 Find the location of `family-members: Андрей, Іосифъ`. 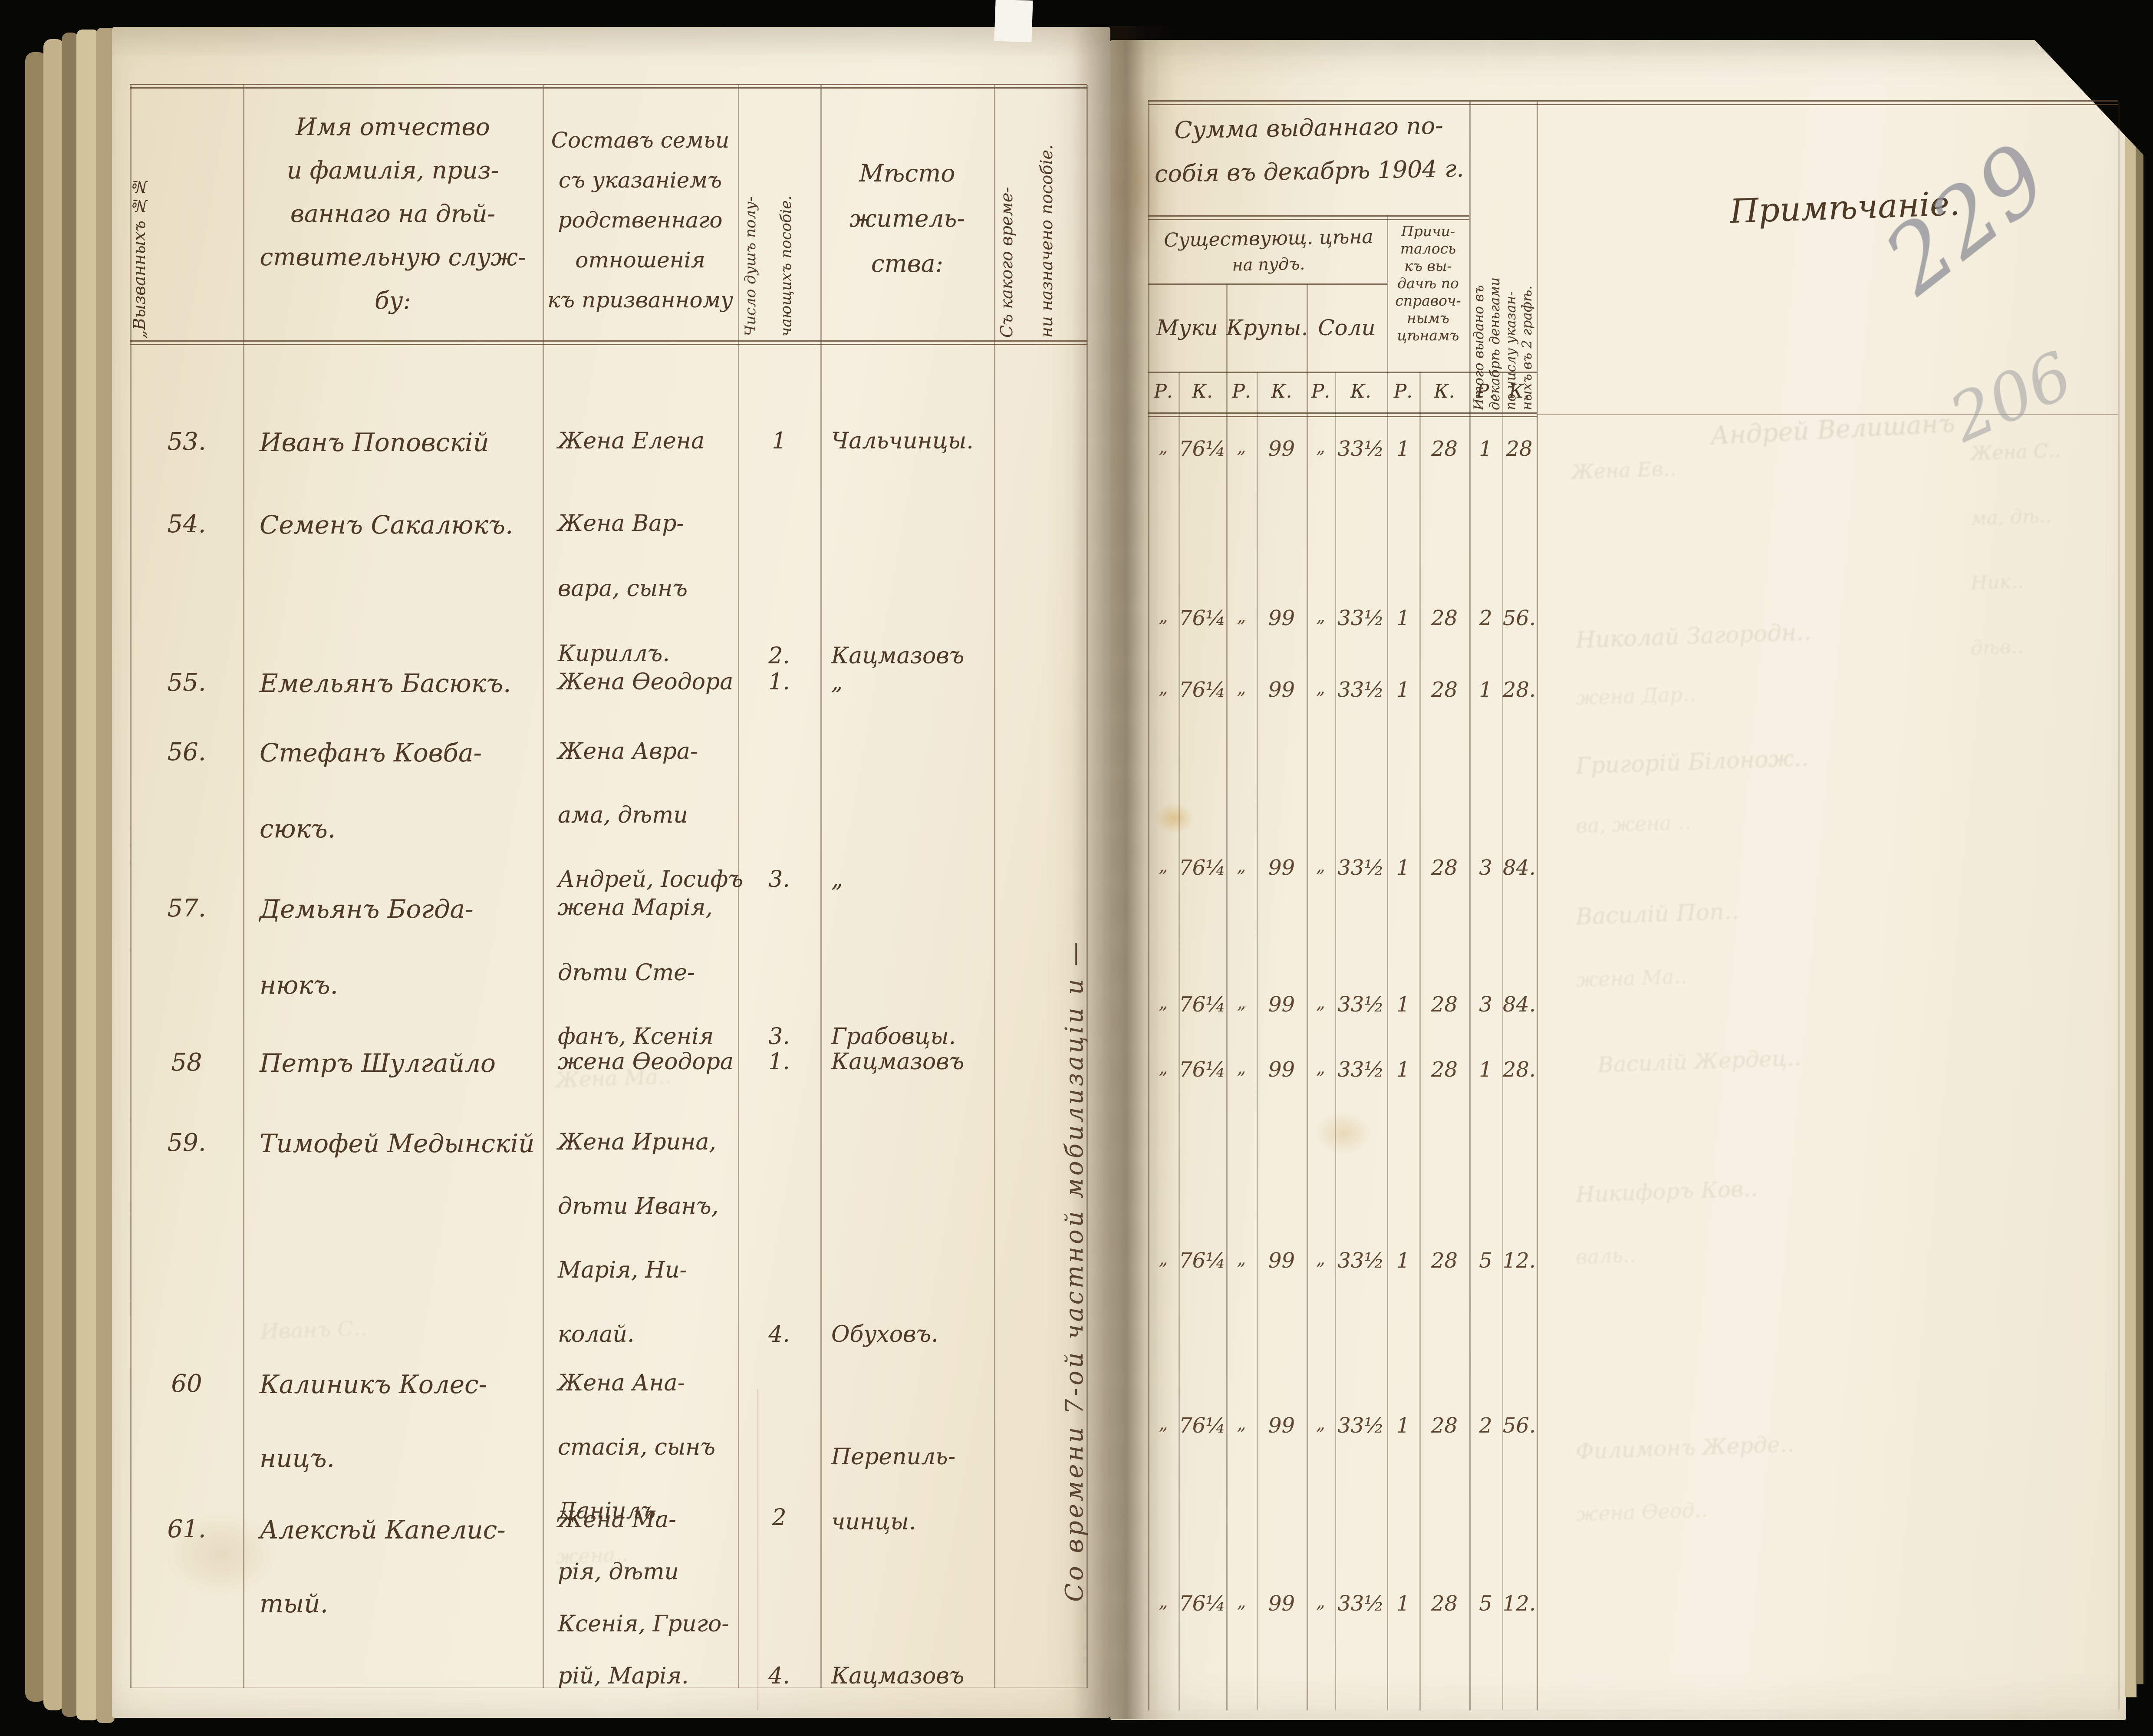

family-members: Андрей, Іосифъ is located at coordinates (651, 879).